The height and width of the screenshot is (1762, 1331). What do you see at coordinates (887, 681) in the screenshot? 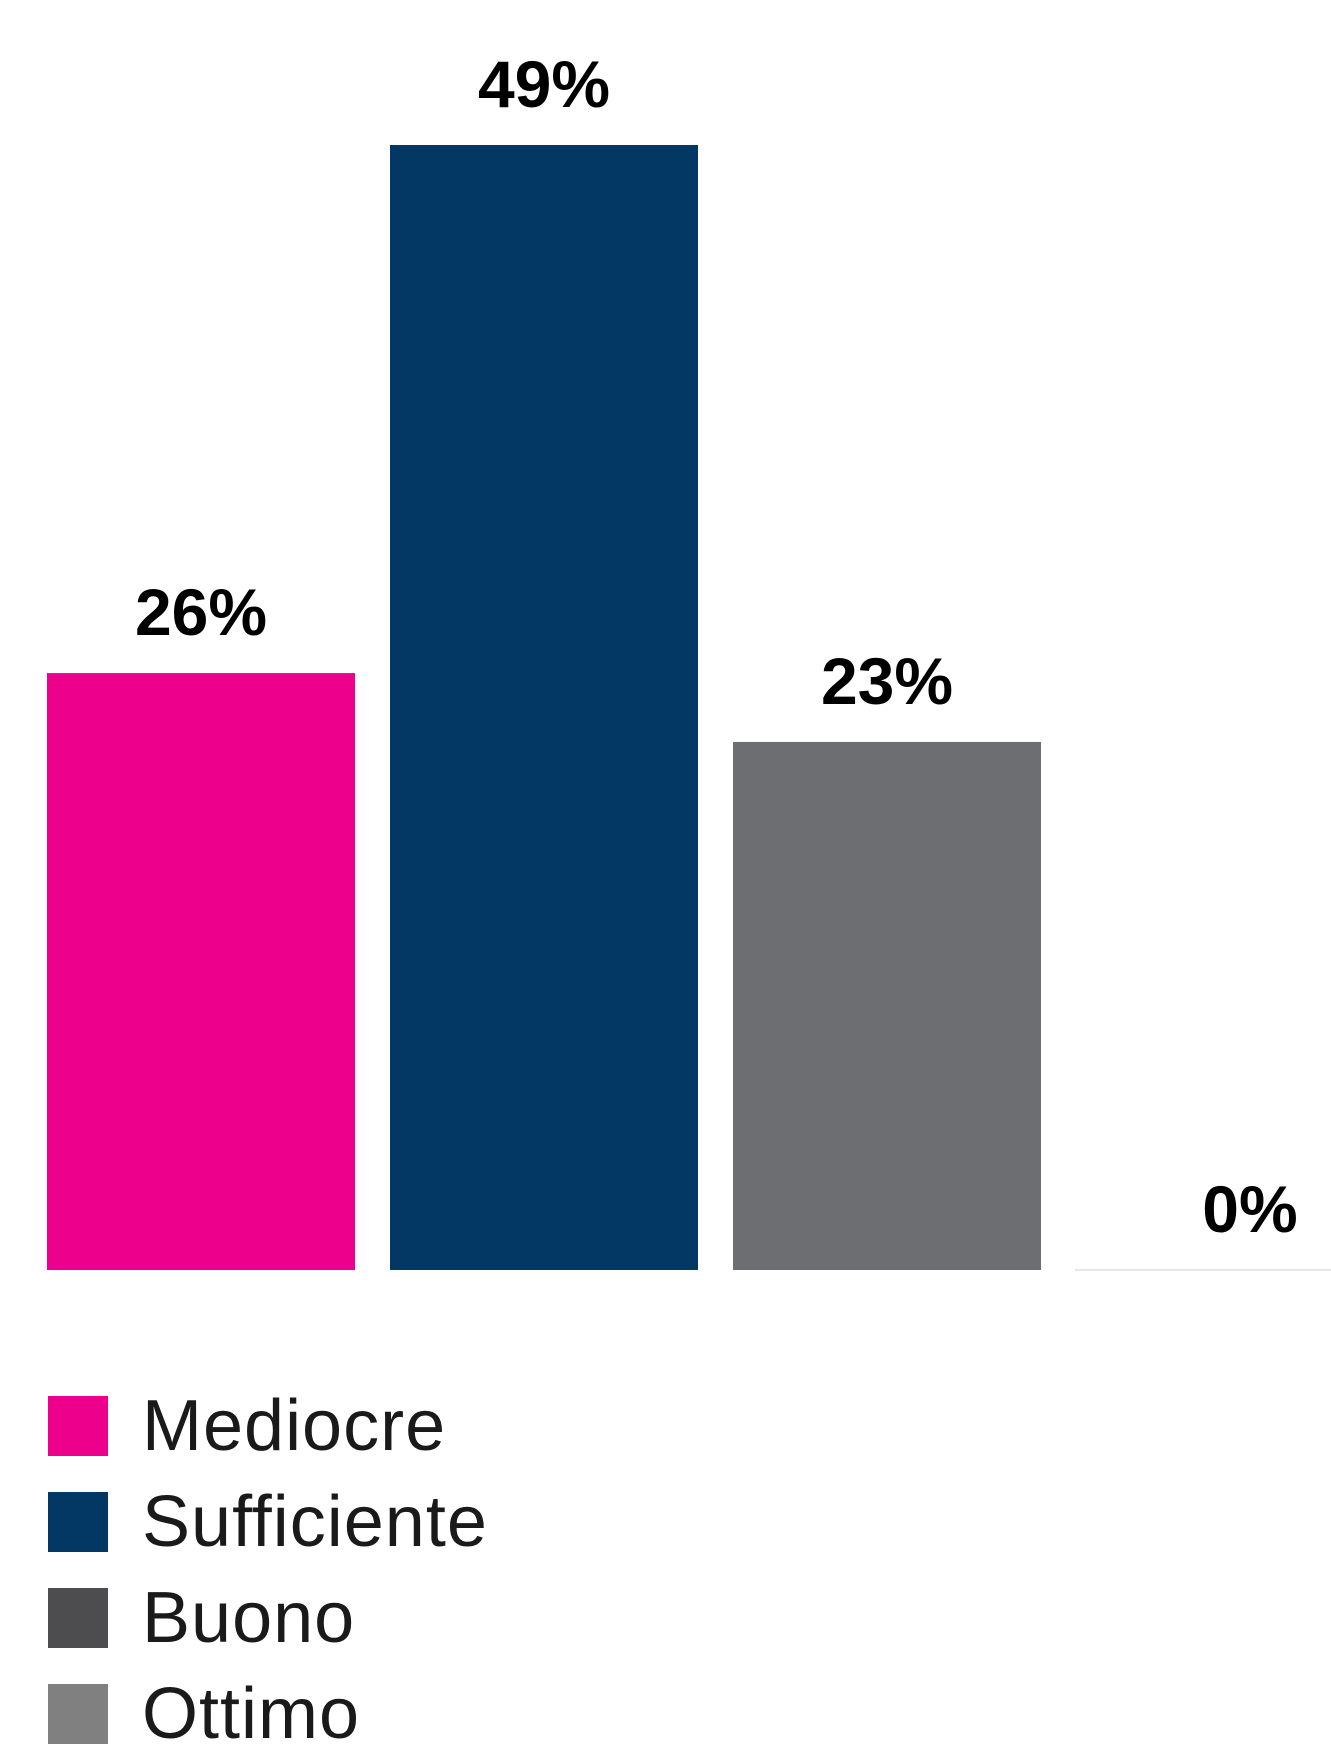
I see `value-label-buono: 23%` at bounding box center [887, 681].